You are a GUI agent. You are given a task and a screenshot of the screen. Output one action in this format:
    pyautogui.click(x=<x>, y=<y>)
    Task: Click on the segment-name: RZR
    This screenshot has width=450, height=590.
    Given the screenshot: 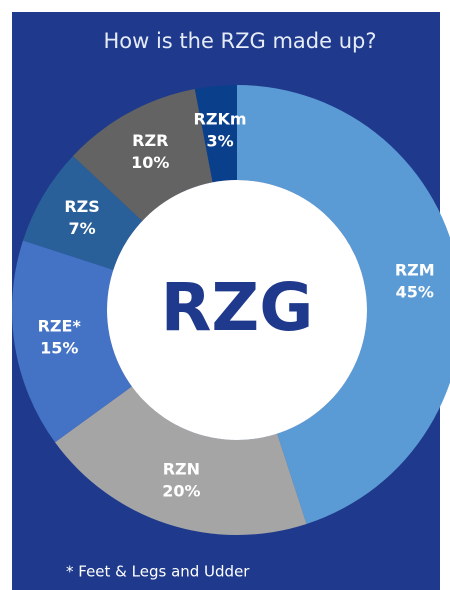 What is the action you would take?
    pyautogui.click(x=150, y=140)
    